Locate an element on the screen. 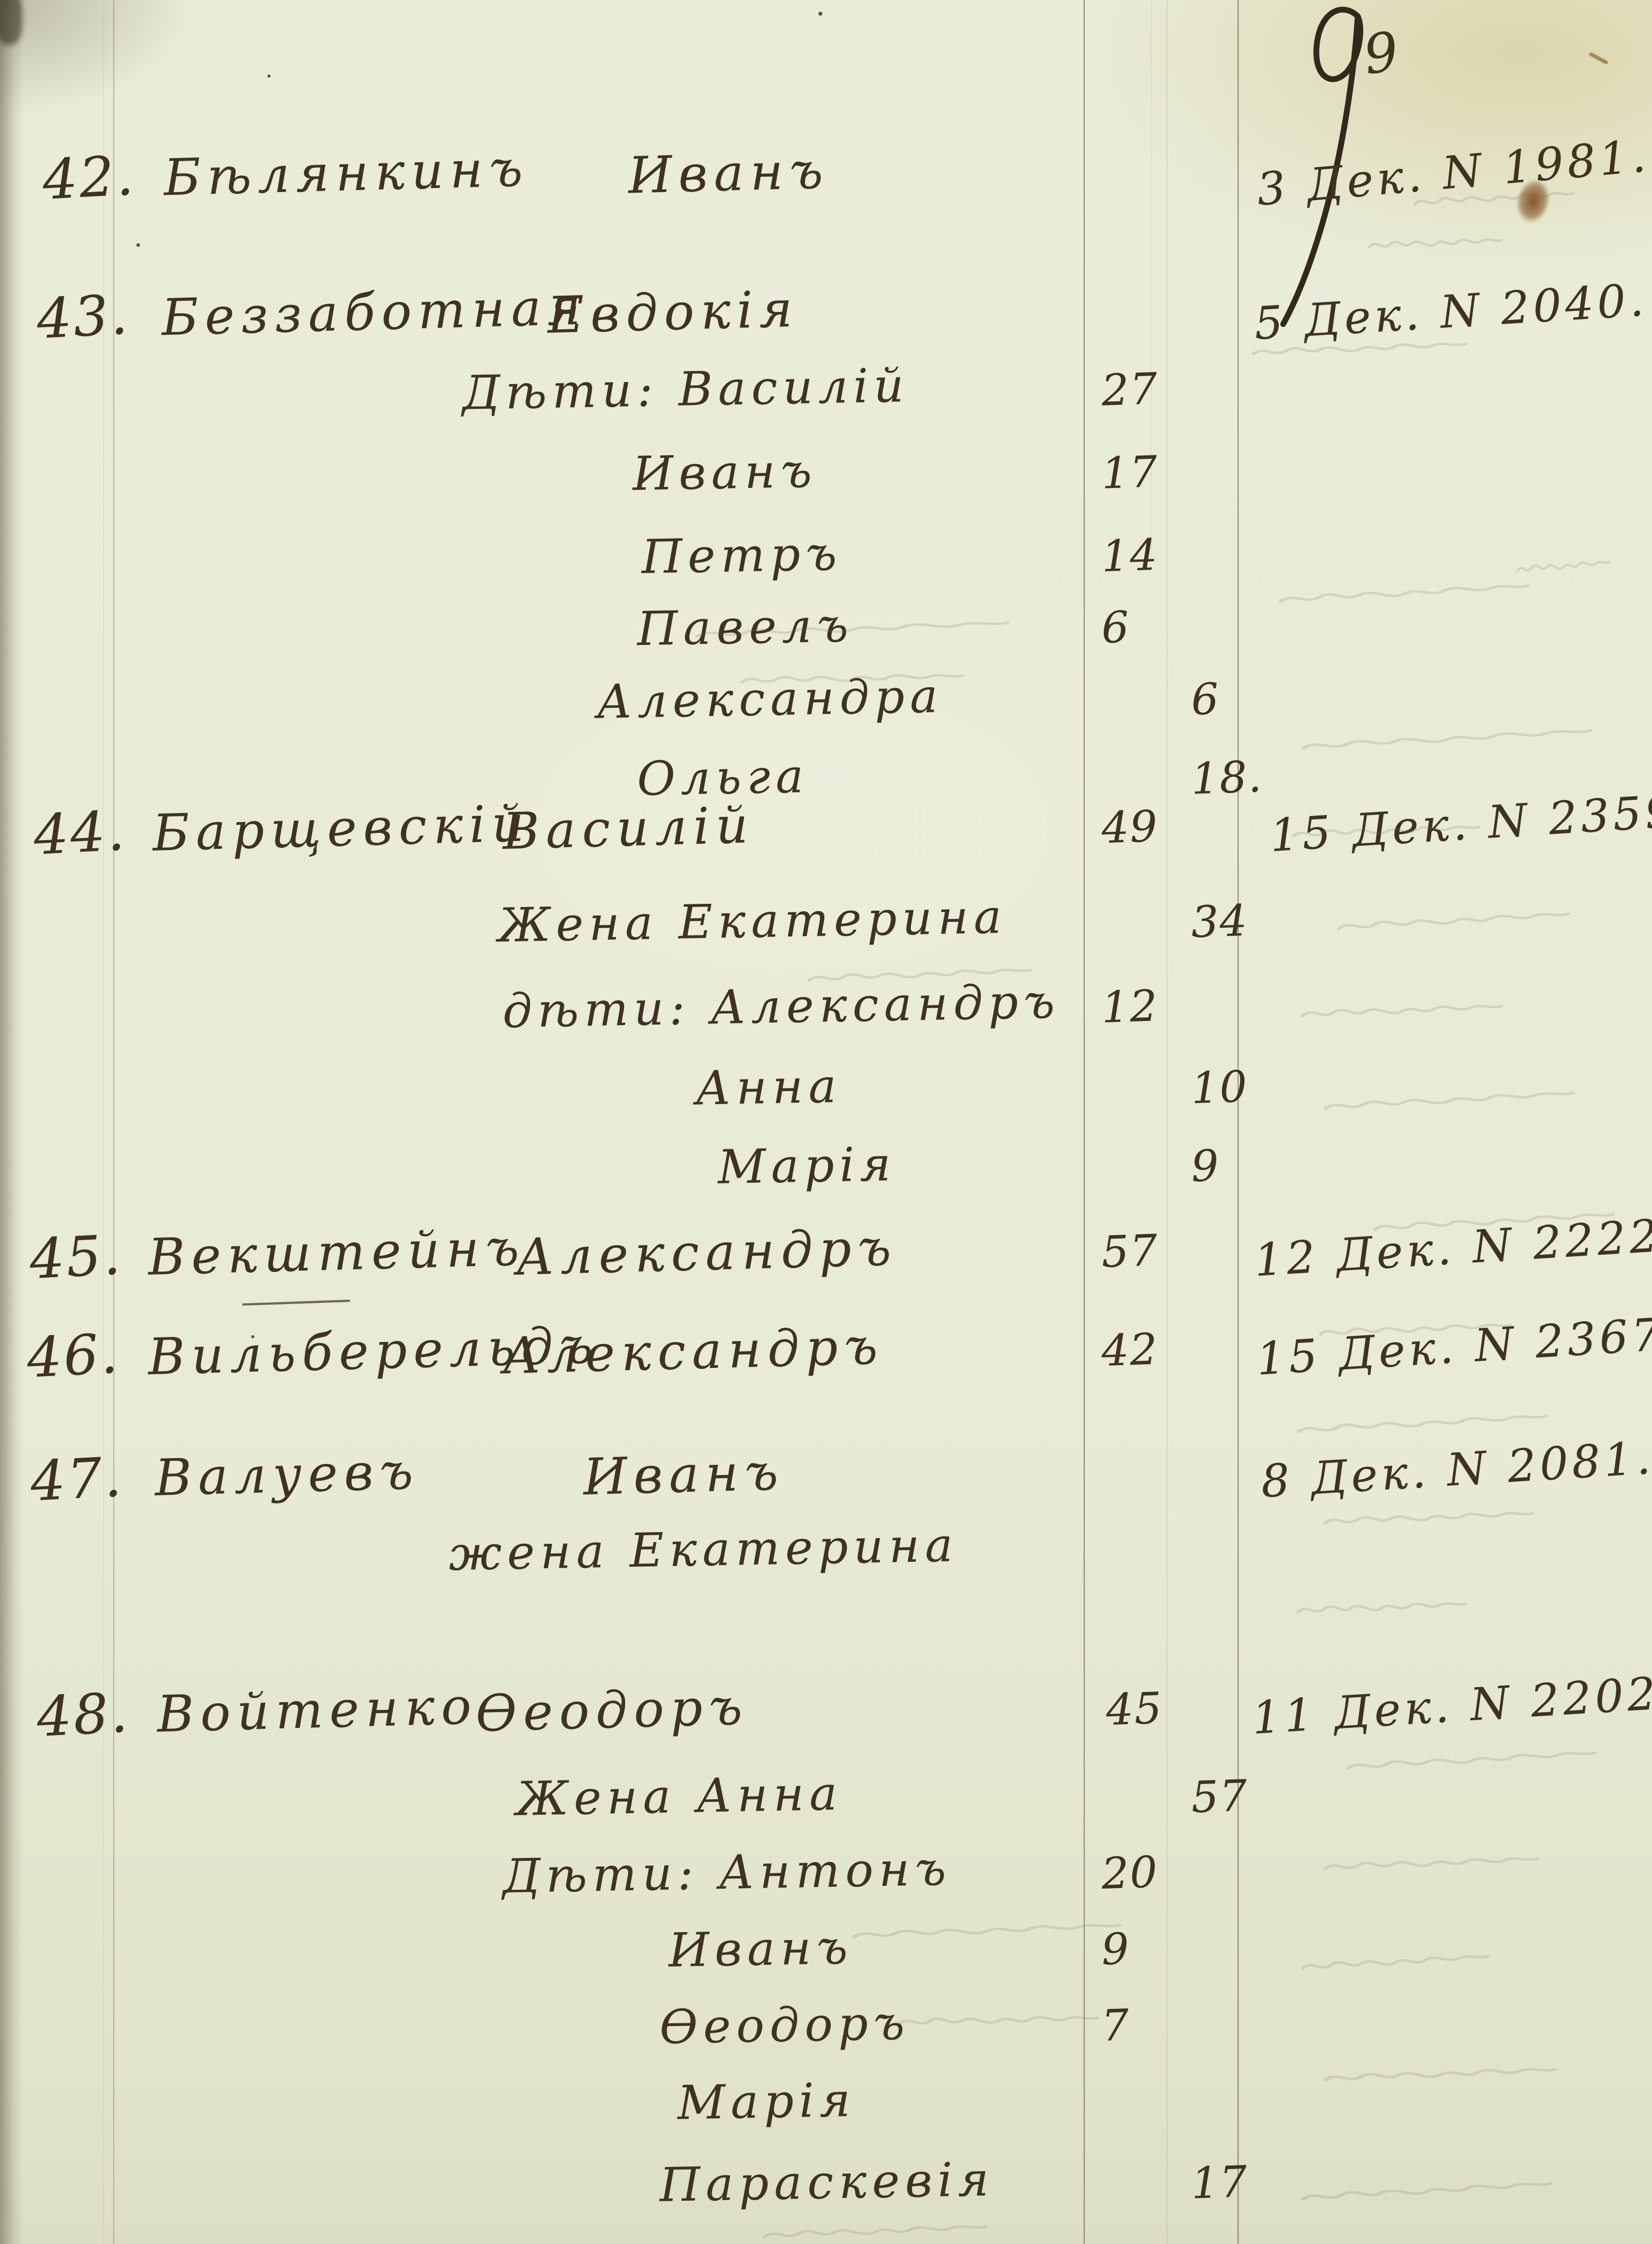 The height and width of the screenshot is (2244, 1652). margin-crease is located at coordinates (103, 1122).